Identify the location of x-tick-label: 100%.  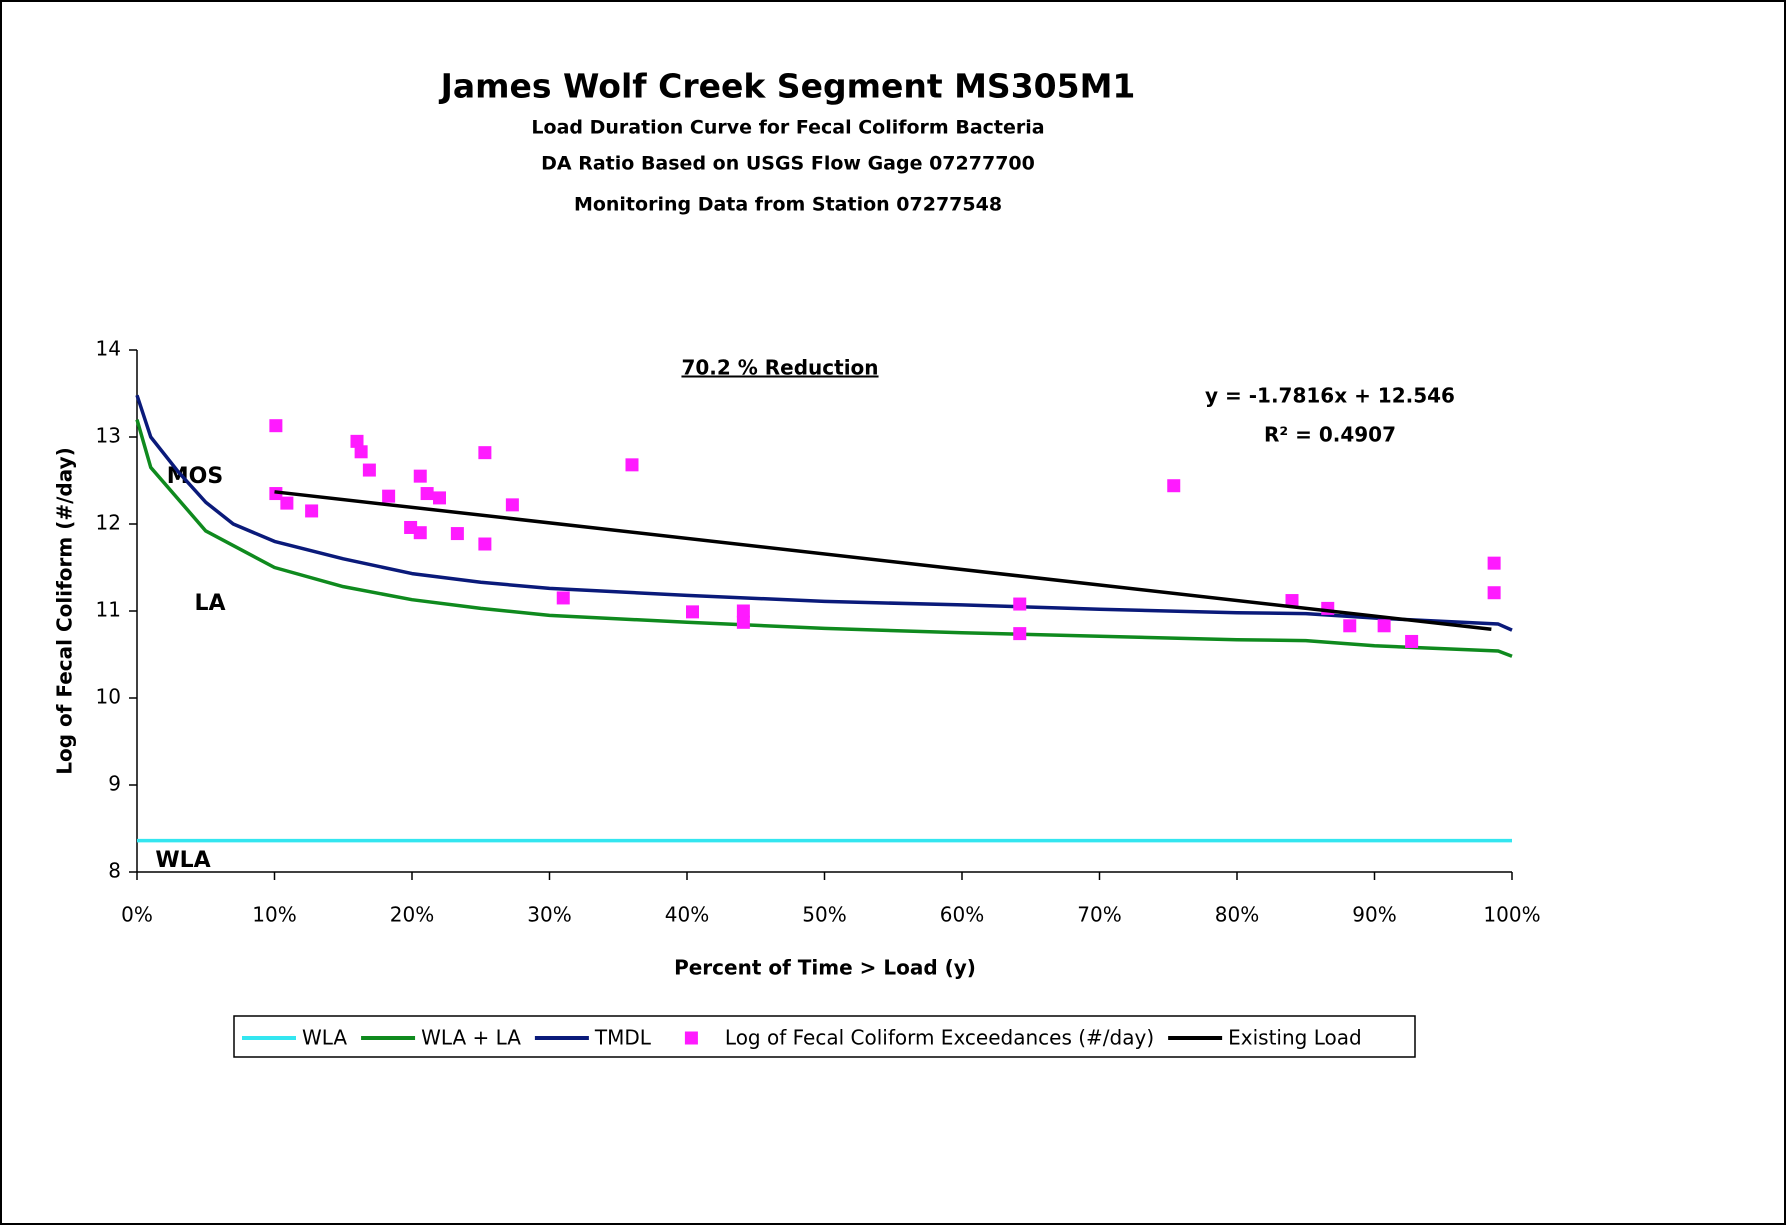
(1511, 915).